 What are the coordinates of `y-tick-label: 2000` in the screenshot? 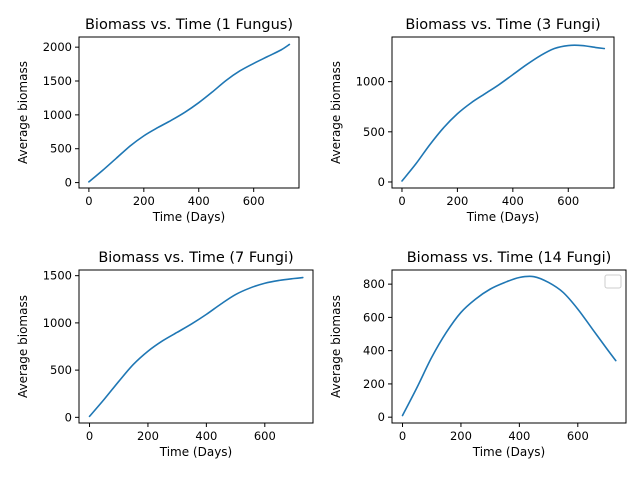 It's located at (57, 47).